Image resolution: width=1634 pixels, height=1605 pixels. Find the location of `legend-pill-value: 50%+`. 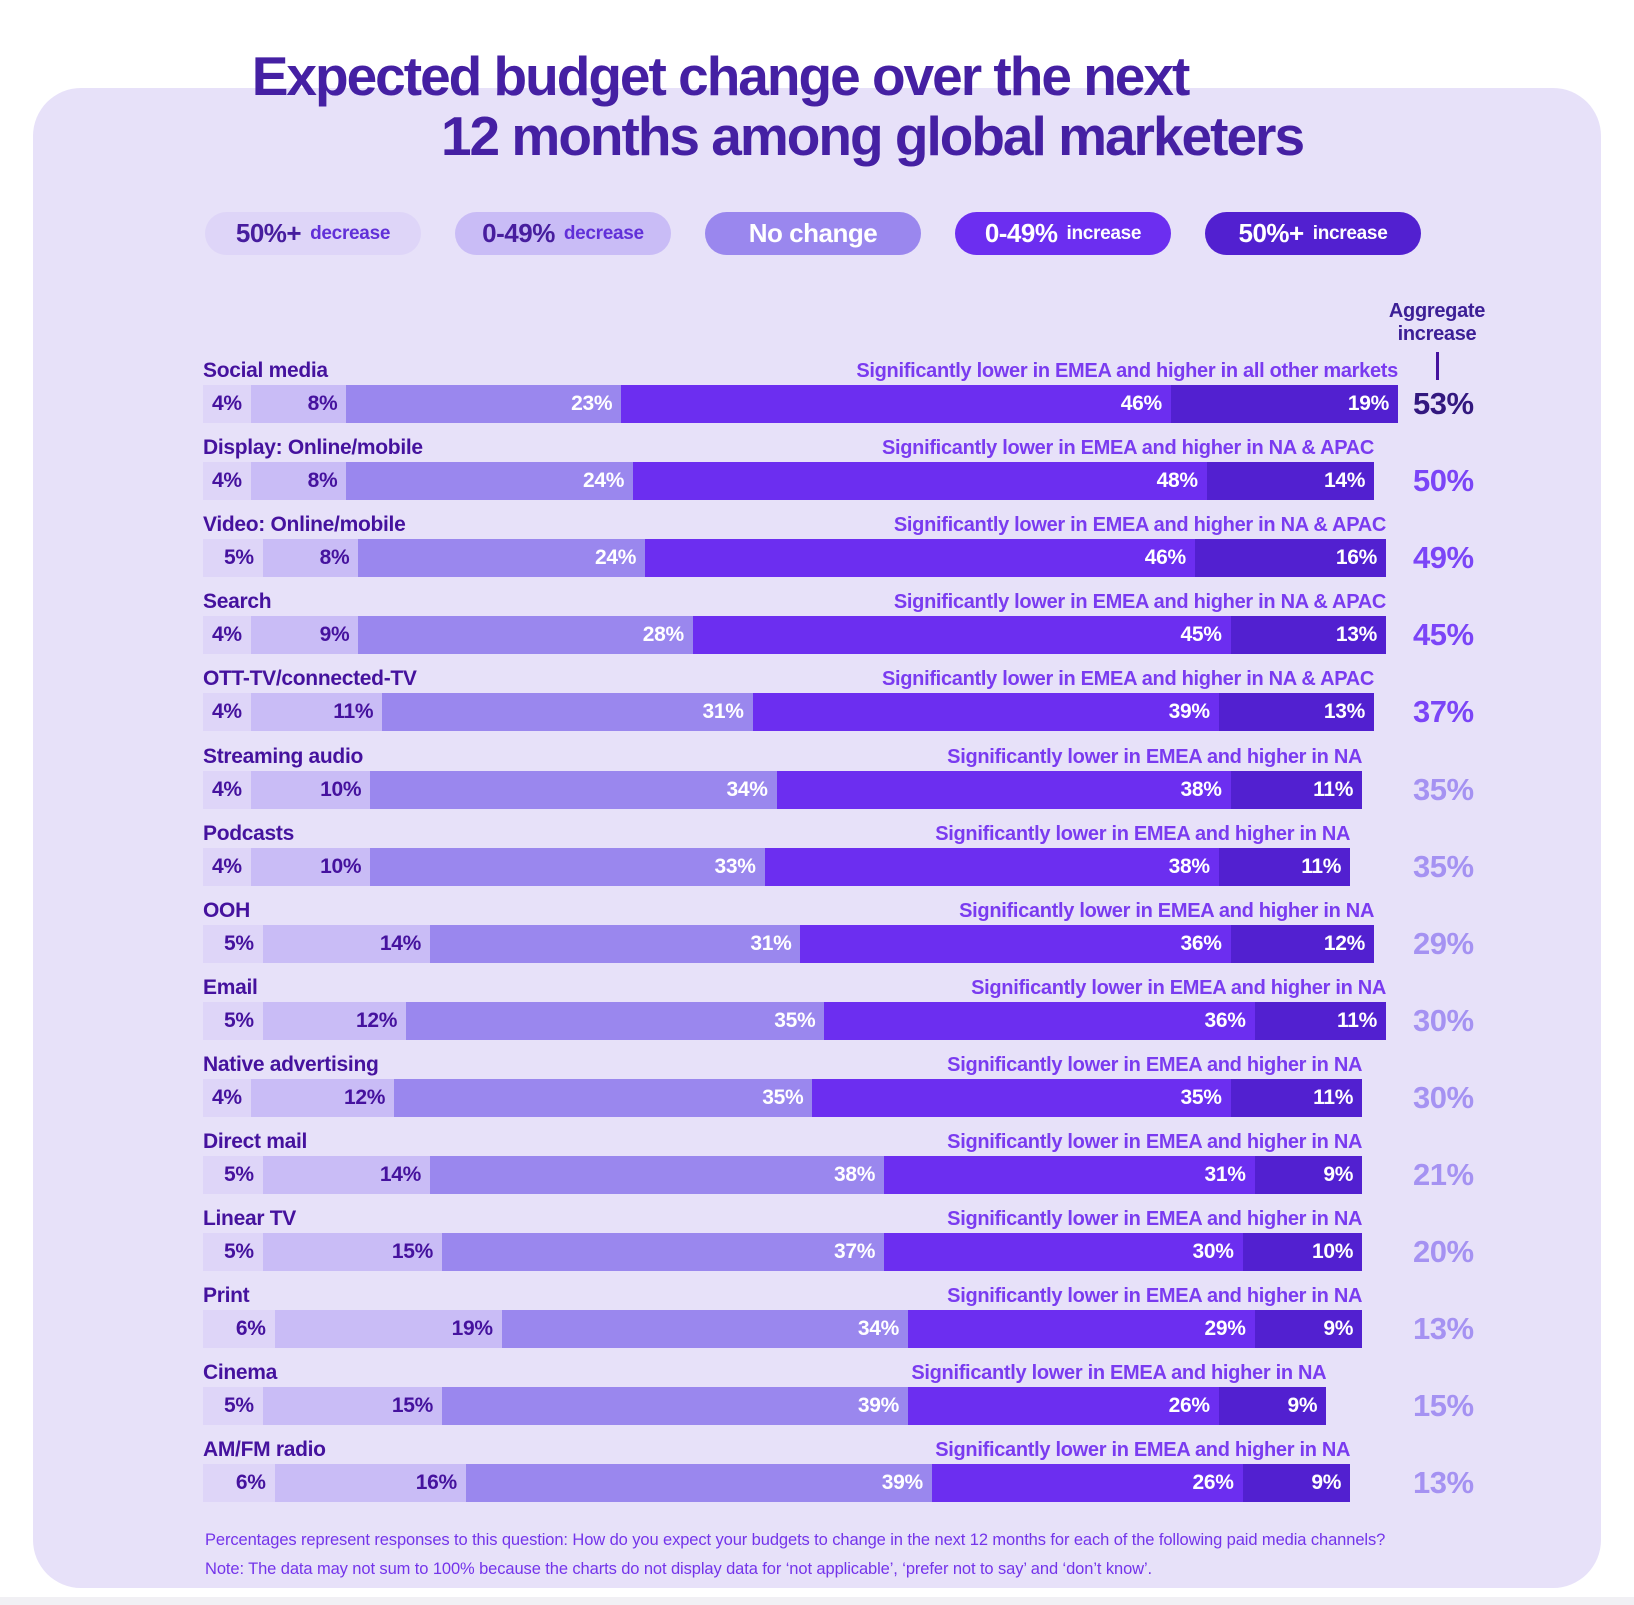

legend-pill-value: 50%+ is located at coordinates (1271, 233).